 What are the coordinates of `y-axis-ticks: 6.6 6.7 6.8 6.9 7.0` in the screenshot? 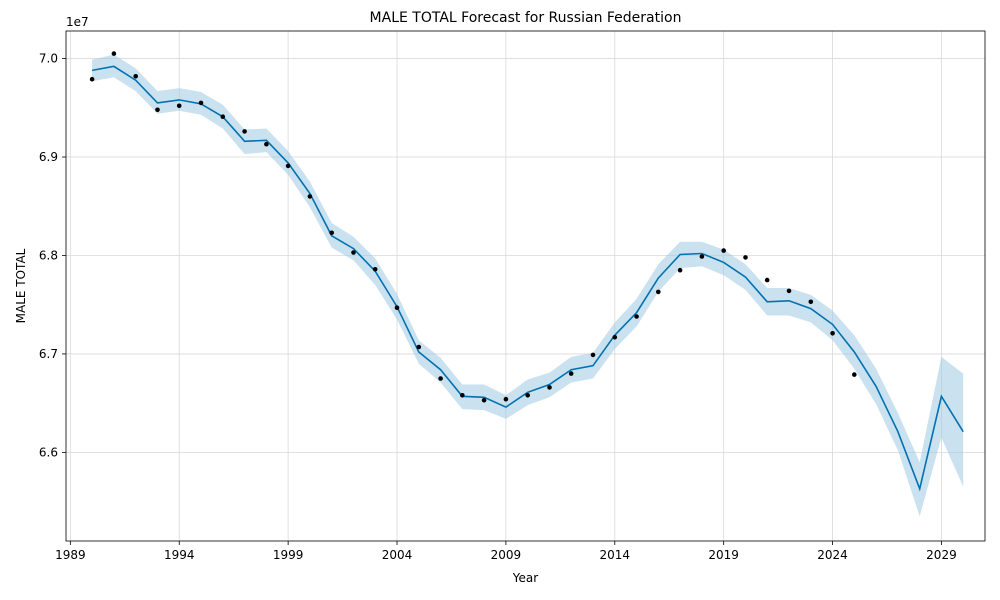 It's located at (52, 255).